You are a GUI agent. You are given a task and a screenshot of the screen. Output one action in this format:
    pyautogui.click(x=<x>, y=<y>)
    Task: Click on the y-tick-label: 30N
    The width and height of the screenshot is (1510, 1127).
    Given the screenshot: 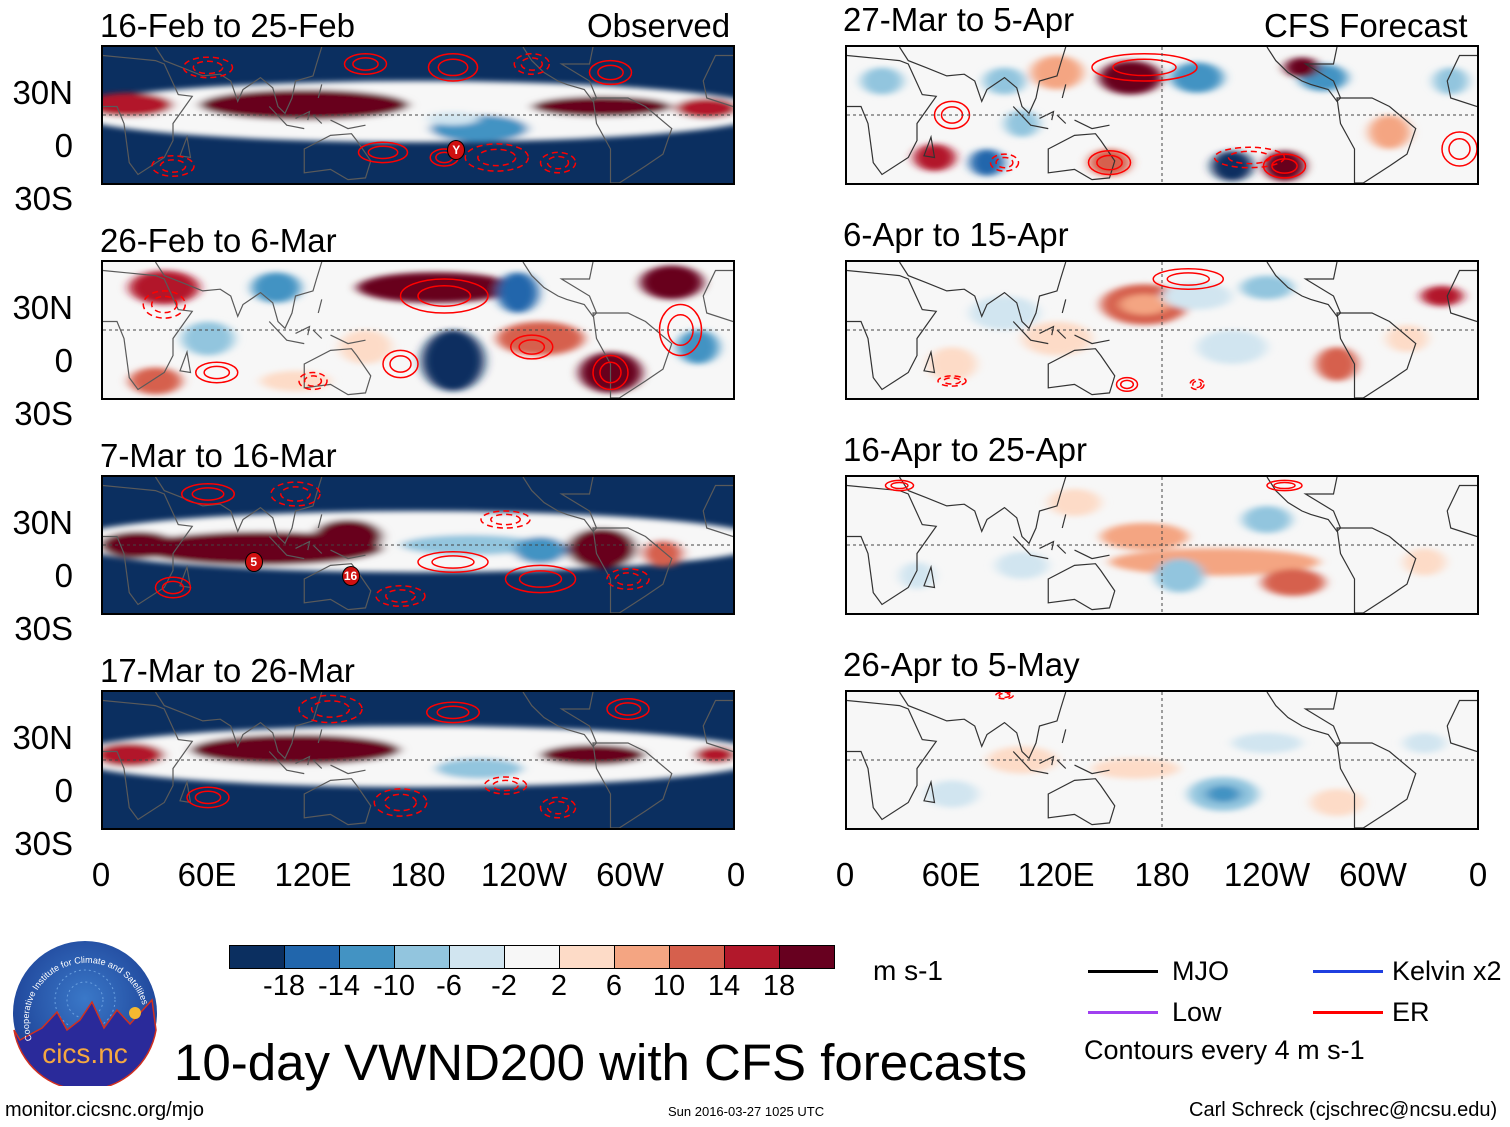 What is the action you would take?
    pyautogui.click(x=42, y=522)
    